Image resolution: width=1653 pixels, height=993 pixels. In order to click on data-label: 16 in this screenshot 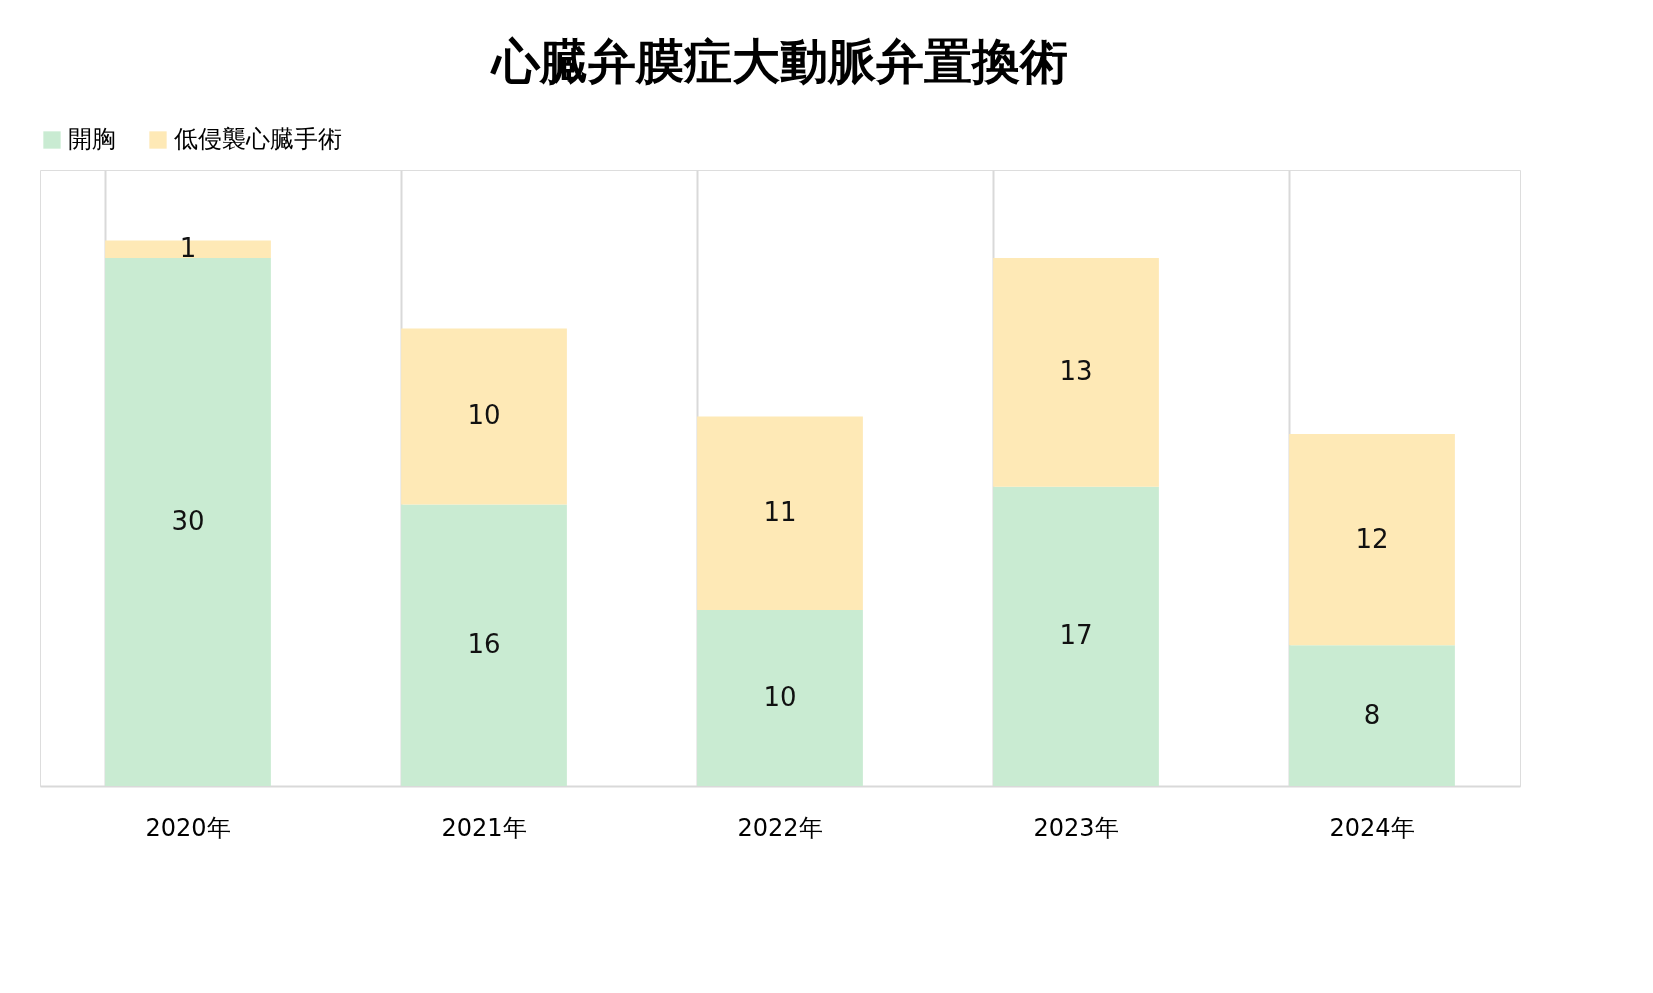, I will do `click(484, 644)`.